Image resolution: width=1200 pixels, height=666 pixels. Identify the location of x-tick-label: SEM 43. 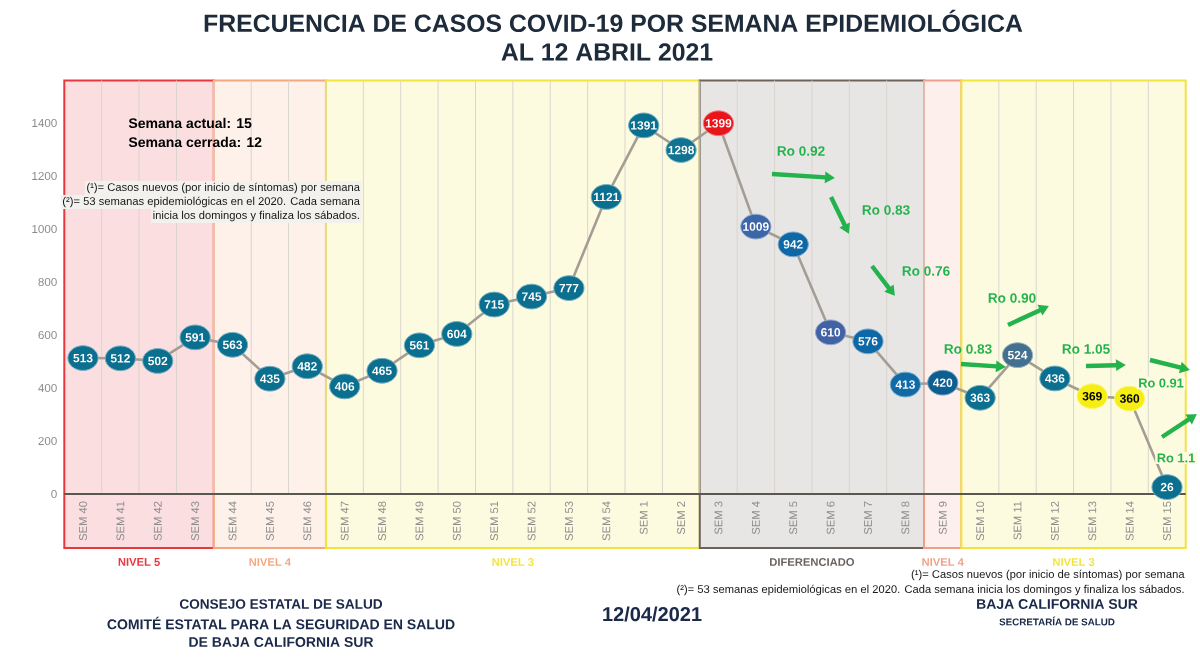
(195, 521).